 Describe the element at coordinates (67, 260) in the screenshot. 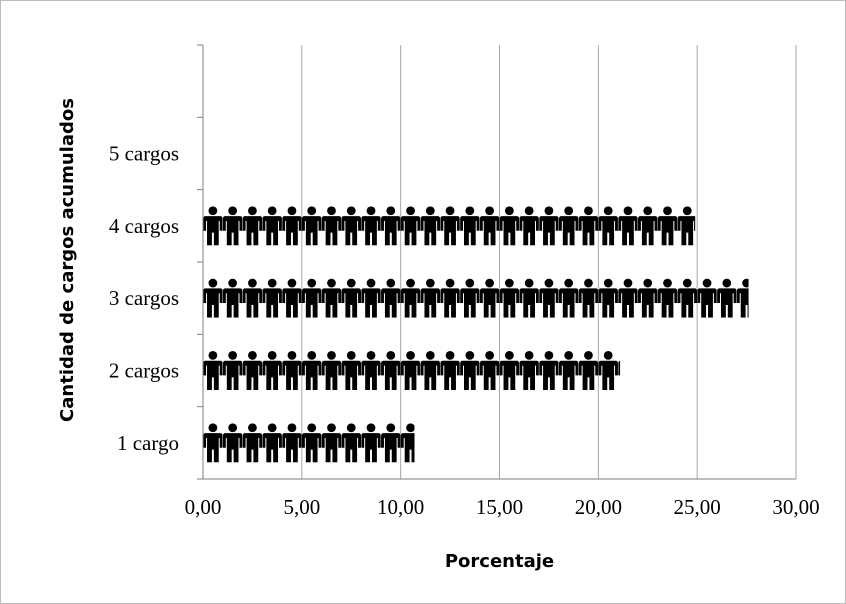

I see `y-axis-title: Cantidad de cargos acumulados` at that location.